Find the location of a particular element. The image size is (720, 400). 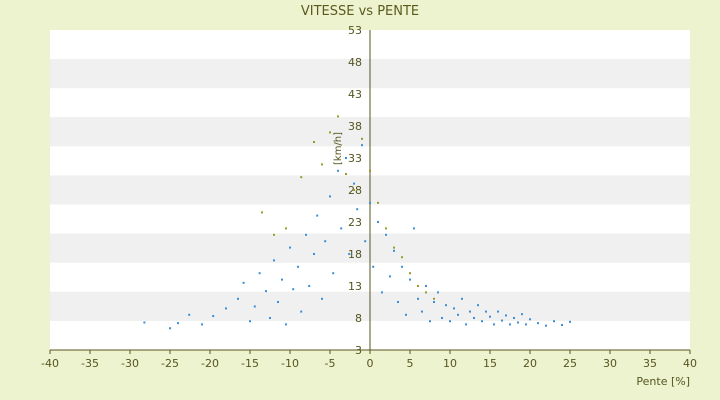

y-tick-label: 38 is located at coordinates (355, 126).